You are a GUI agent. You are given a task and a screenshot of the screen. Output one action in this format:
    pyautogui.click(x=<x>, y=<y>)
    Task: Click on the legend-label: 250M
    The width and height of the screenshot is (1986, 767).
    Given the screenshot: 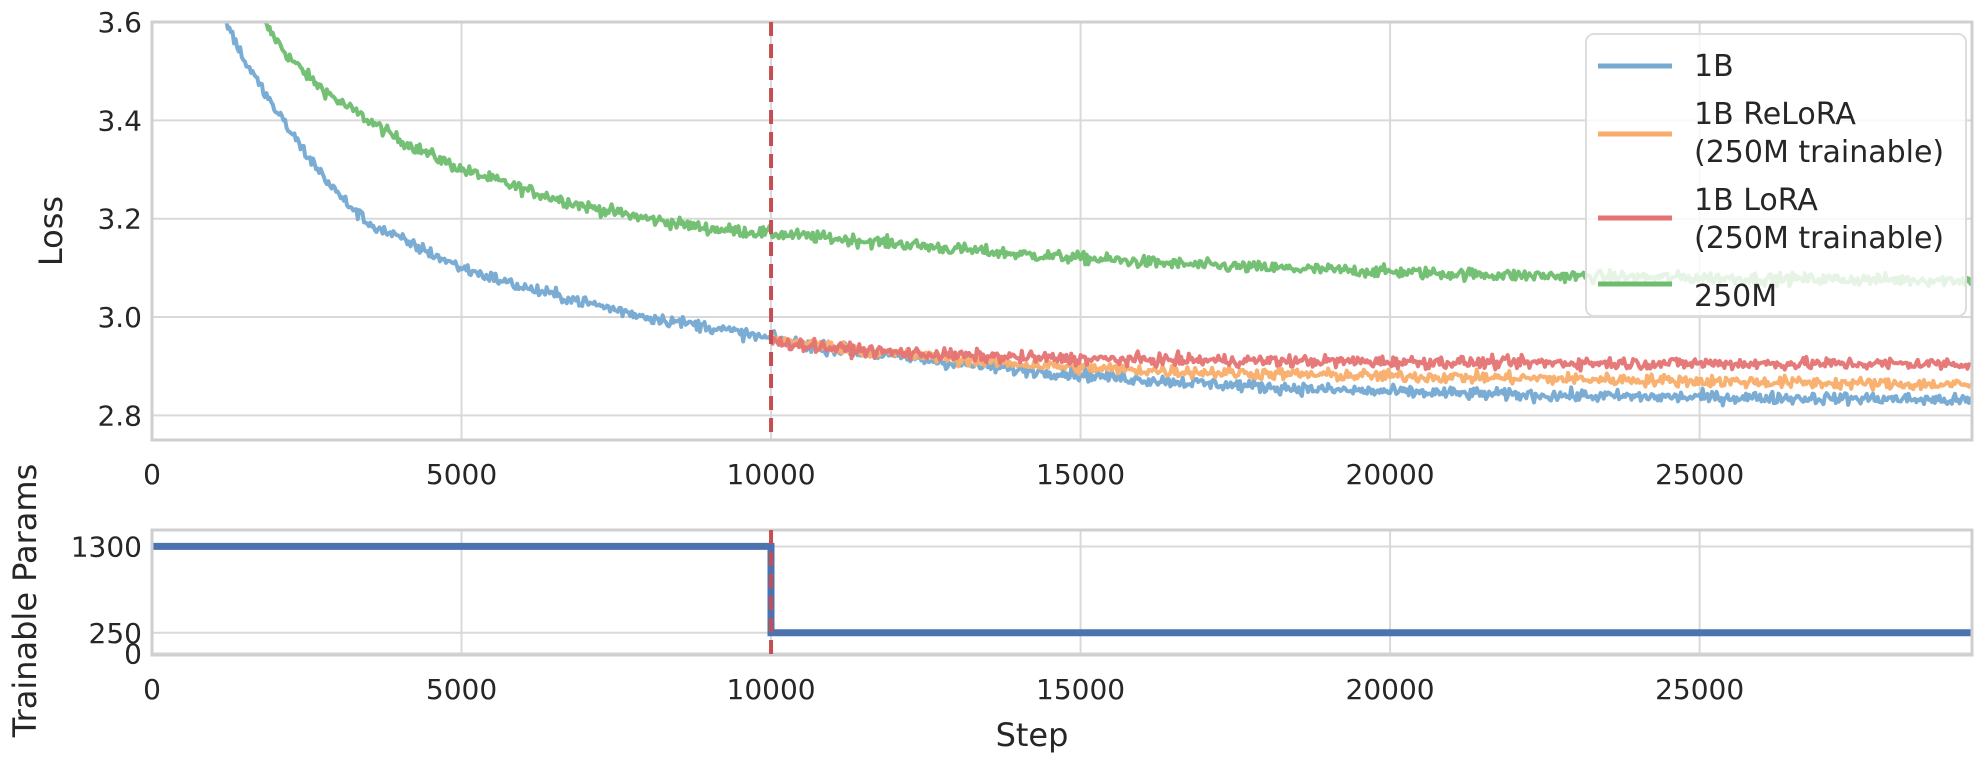 What is the action you would take?
    pyautogui.click(x=1735, y=296)
    